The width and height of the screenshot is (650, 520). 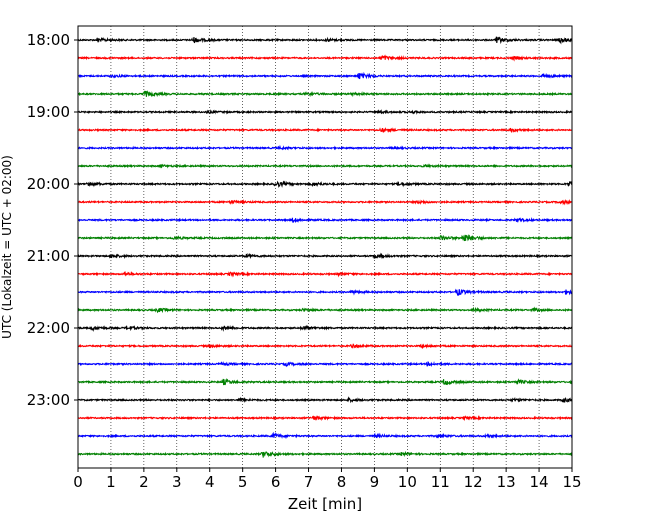 What do you see at coordinates (309, 482) in the screenshot?
I see `x-tick-label: 7` at bounding box center [309, 482].